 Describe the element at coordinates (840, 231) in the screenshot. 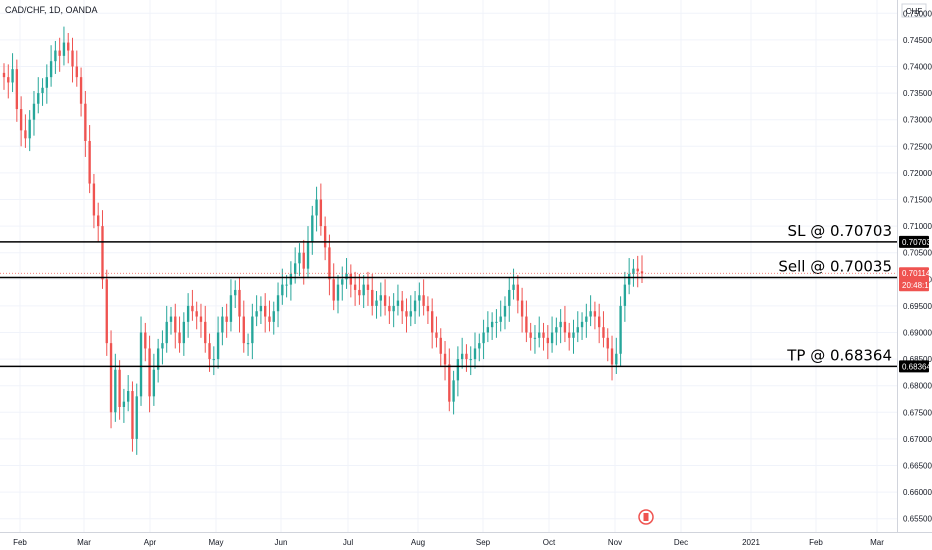

I see `level-label: SL @ 0.70703` at that location.